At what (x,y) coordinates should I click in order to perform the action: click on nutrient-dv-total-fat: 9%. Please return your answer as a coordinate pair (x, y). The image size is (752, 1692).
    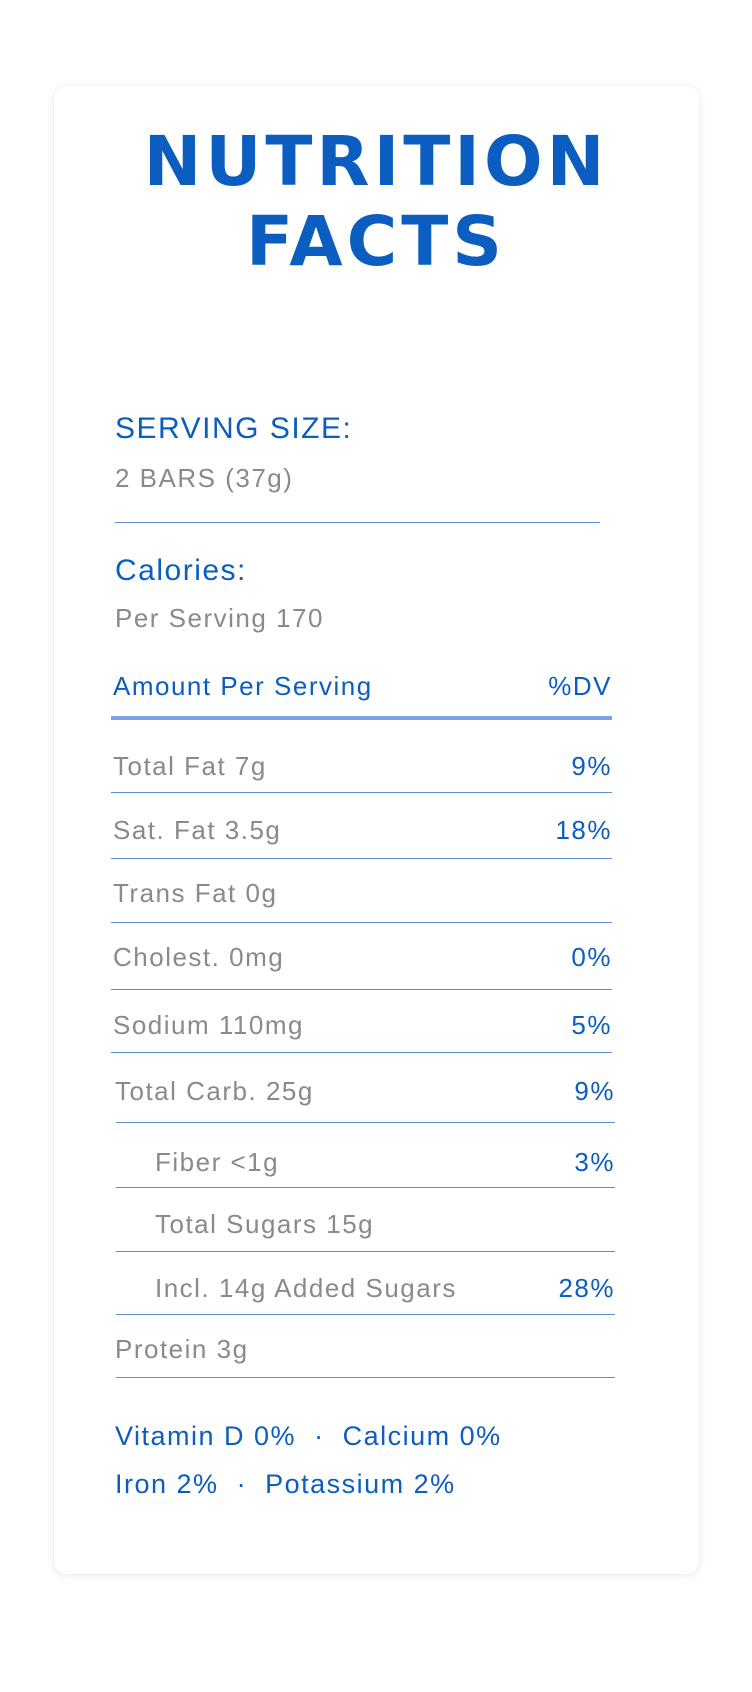
    Looking at the image, I should click on (591, 766).